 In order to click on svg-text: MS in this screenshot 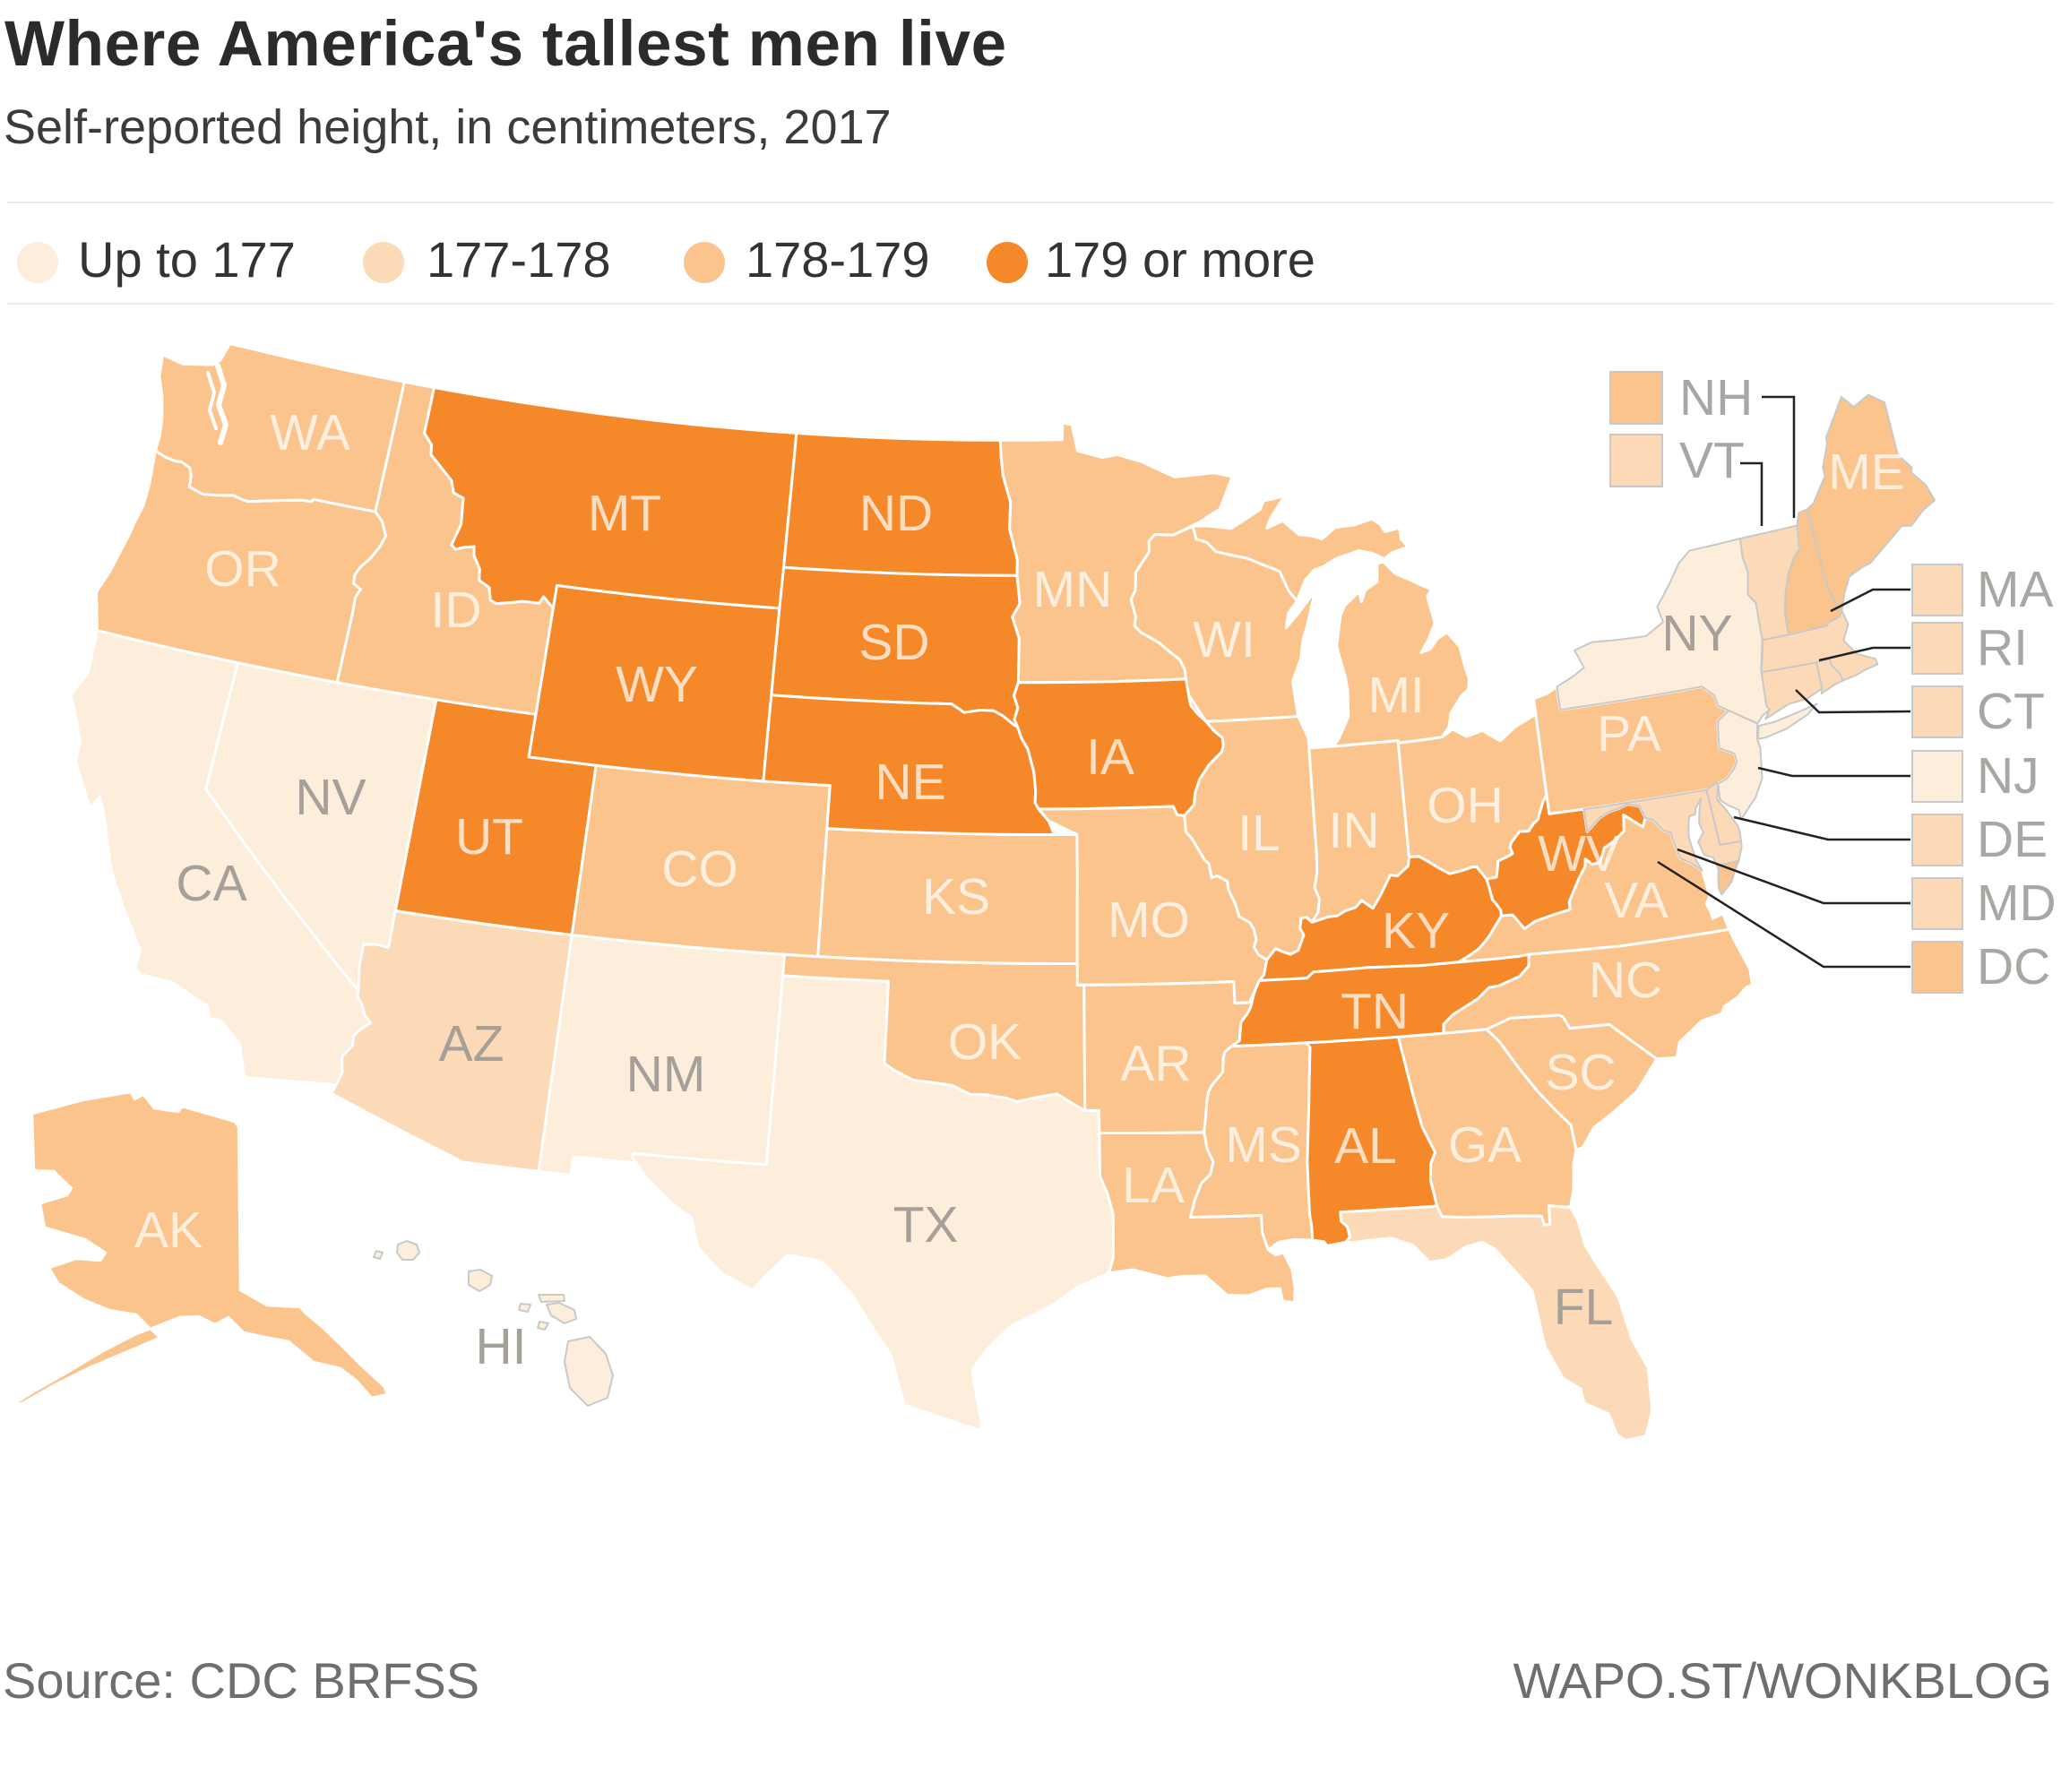, I will do `click(1263, 1145)`.